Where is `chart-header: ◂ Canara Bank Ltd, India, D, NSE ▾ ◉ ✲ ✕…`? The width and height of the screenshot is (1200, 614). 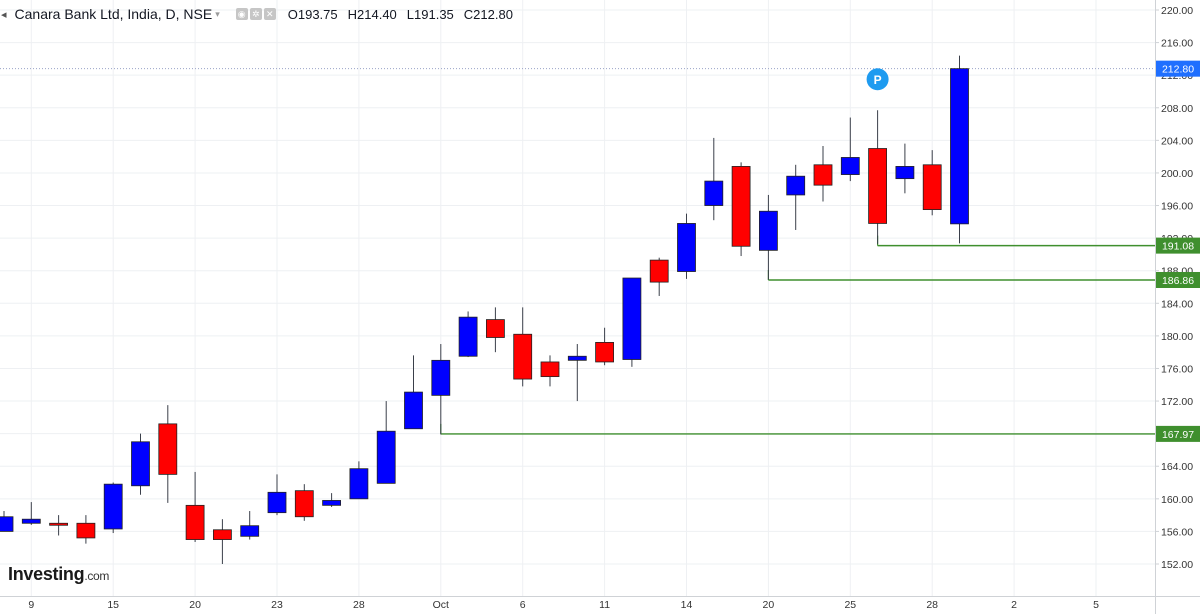 chart-header: ◂ Canara Bank Ltd, India, D, NSE ▾ ◉ ✲ ✕… is located at coordinates (256, 14).